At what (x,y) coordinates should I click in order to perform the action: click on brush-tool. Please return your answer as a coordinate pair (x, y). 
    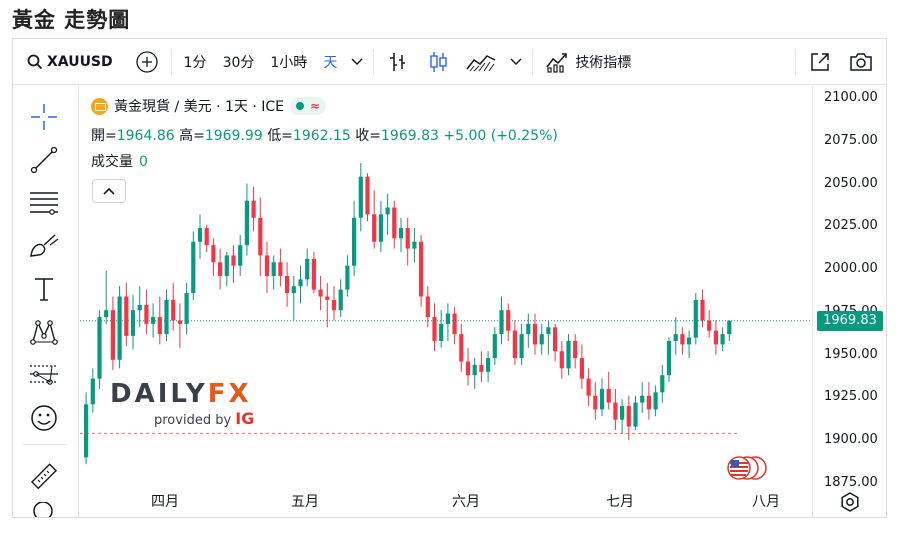
    Looking at the image, I should click on (44, 246).